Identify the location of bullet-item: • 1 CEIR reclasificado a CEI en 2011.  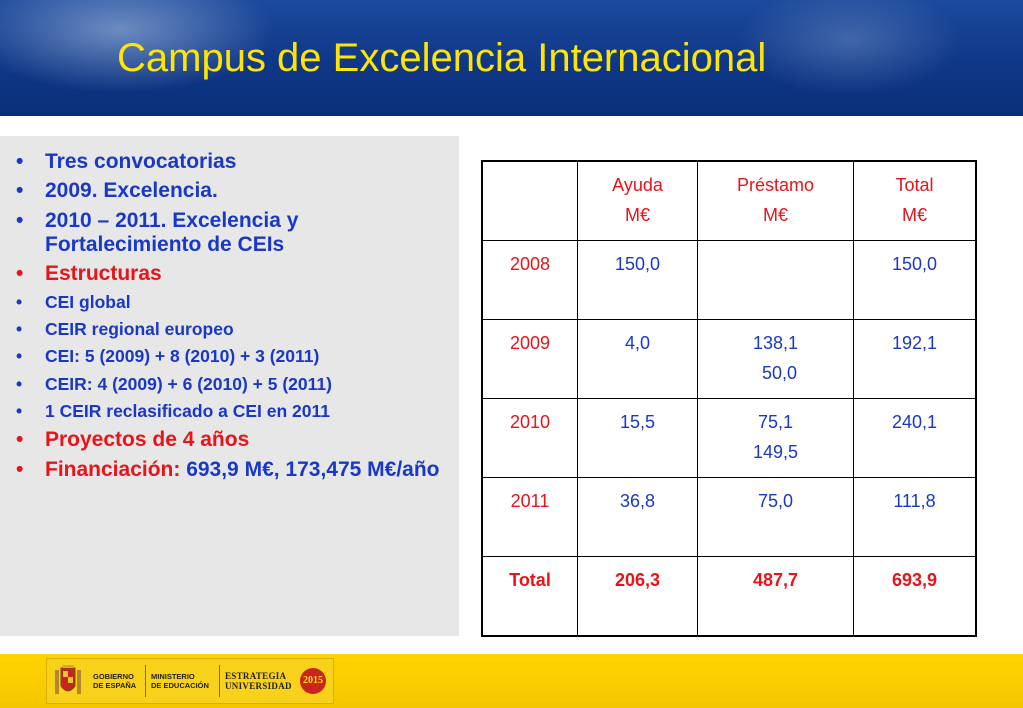
(173, 410).